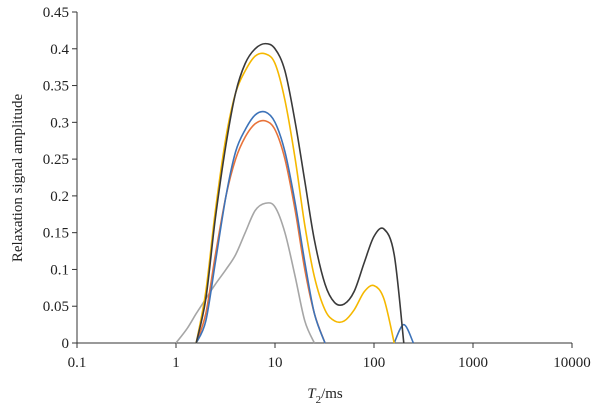 The height and width of the screenshot is (415, 600). What do you see at coordinates (18, 178) in the screenshot?
I see `y-axis-label: Relaxation signal amplitude` at bounding box center [18, 178].